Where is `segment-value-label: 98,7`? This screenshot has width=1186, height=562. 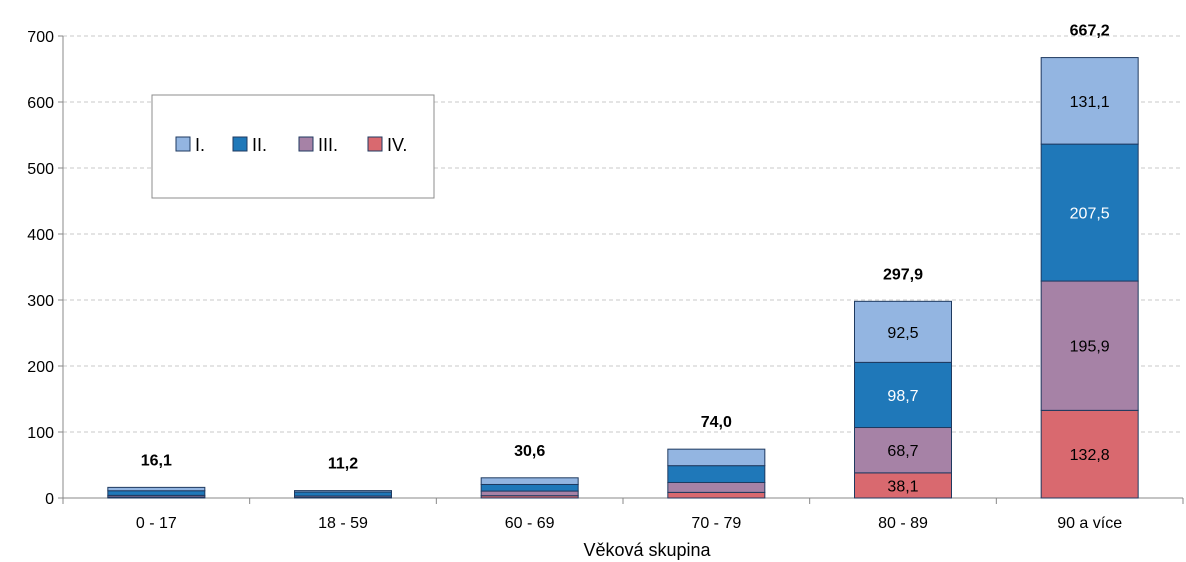 segment-value-label: 98,7 is located at coordinates (902, 396).